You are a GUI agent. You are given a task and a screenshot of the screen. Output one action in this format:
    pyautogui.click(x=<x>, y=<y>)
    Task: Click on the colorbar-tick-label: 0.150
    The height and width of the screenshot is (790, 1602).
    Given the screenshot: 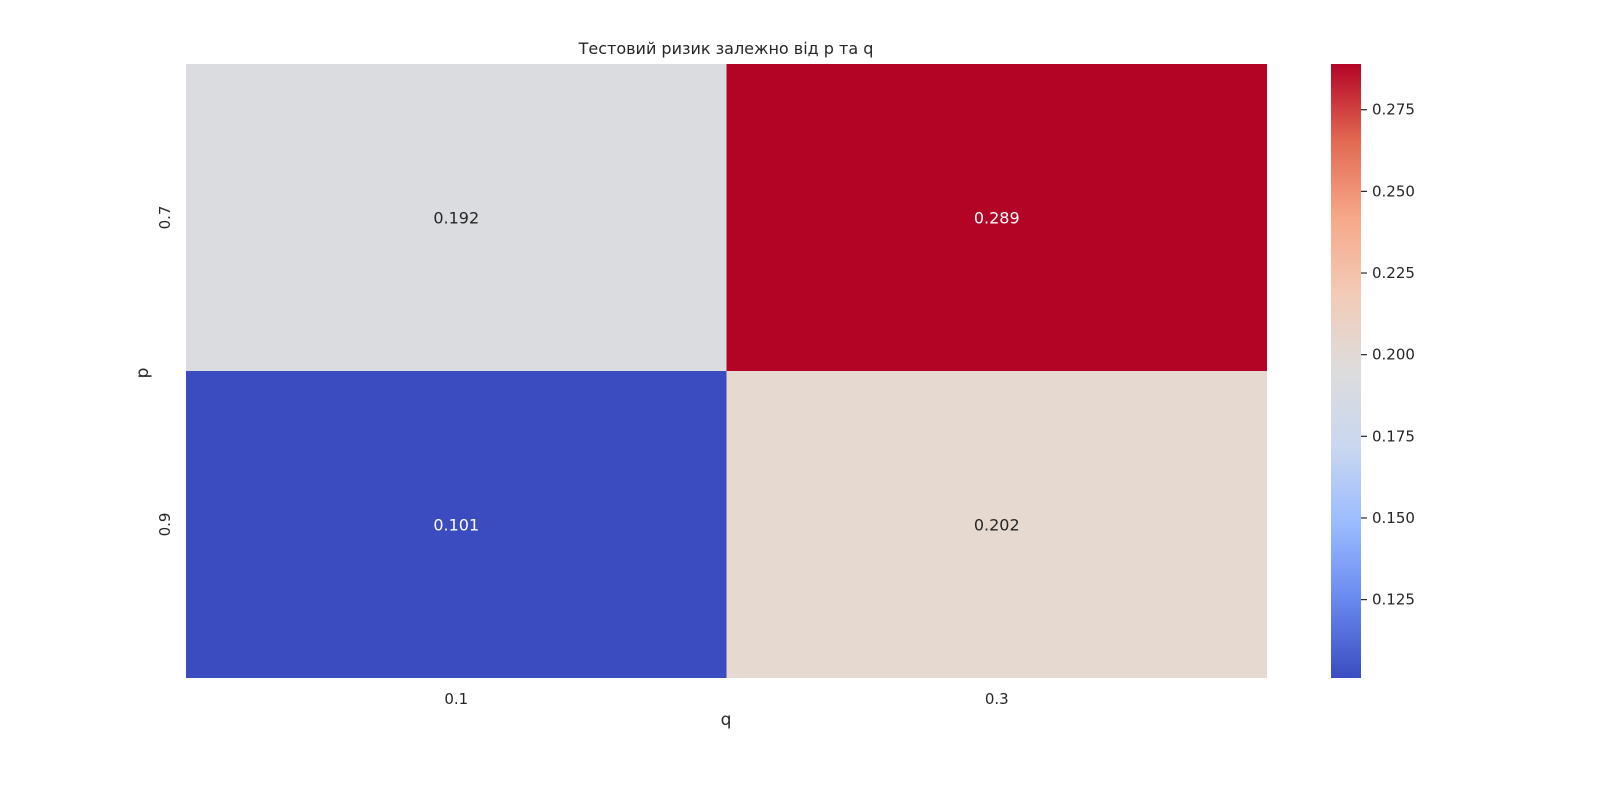 What is the action you would take?
    pyautogui.click(x=1393, y=518)
    